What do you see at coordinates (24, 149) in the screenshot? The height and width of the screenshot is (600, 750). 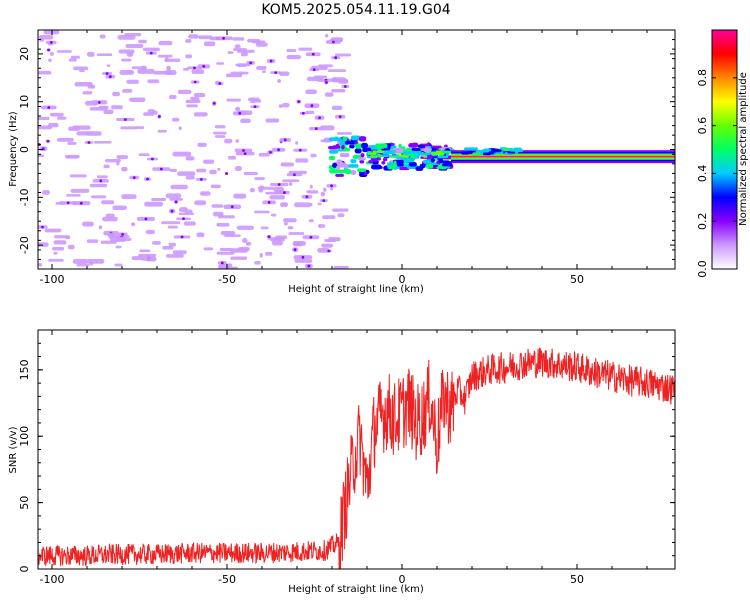 I see `spectrogram-y-tick-label: 0` at bounding box center [24, 149].